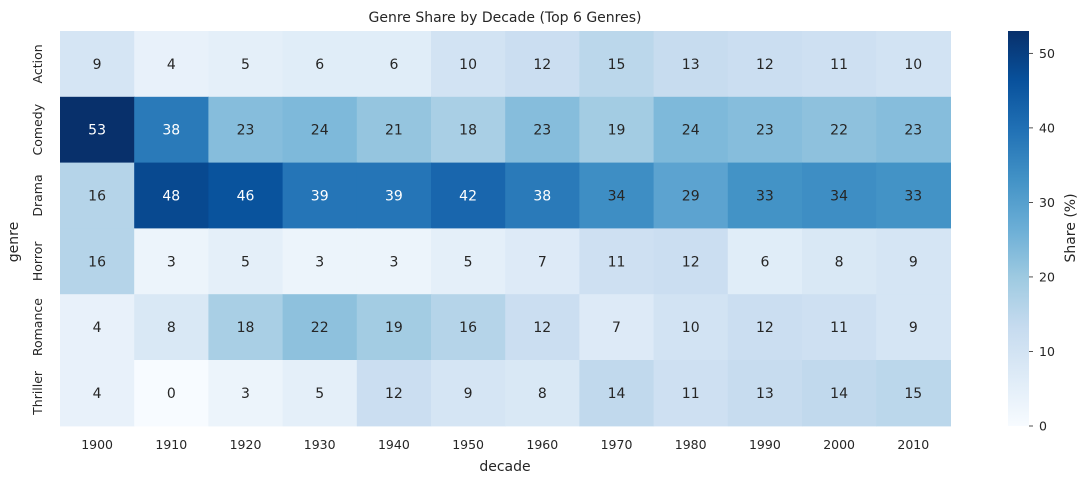 This screenshot has width=1087, height=484. Describe the element at coordinates (691, 65) in the screenshot. I see `cell-value-label: 13` at that location.